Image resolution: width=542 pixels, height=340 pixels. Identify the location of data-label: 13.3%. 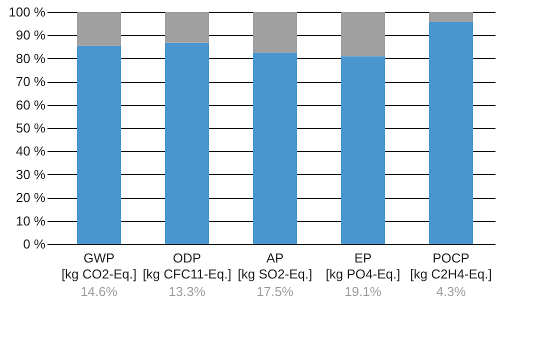
(187, 291).